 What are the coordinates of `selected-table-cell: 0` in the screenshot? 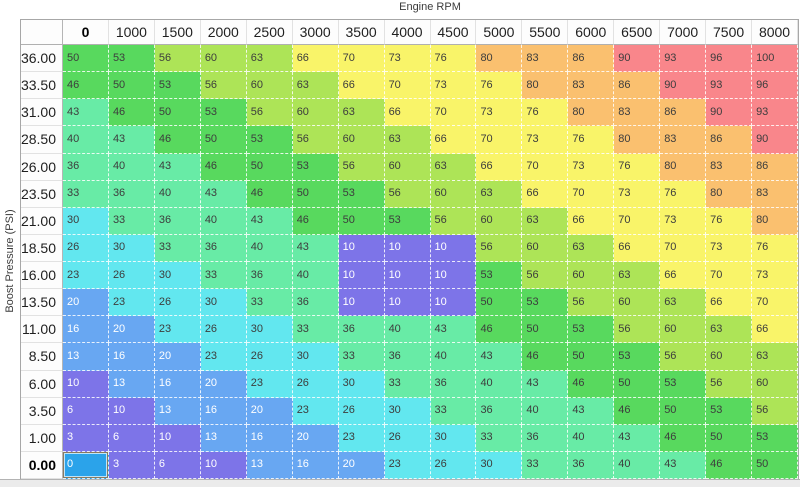 It's located at (86, 465).